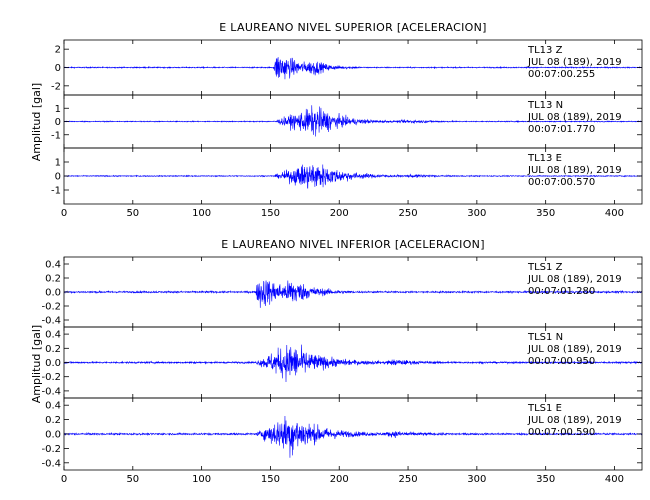 Image resolution: width=650 pixels, height=500 pixels. I want to click on record-time: 00:07:01.280, so click(561, 291).